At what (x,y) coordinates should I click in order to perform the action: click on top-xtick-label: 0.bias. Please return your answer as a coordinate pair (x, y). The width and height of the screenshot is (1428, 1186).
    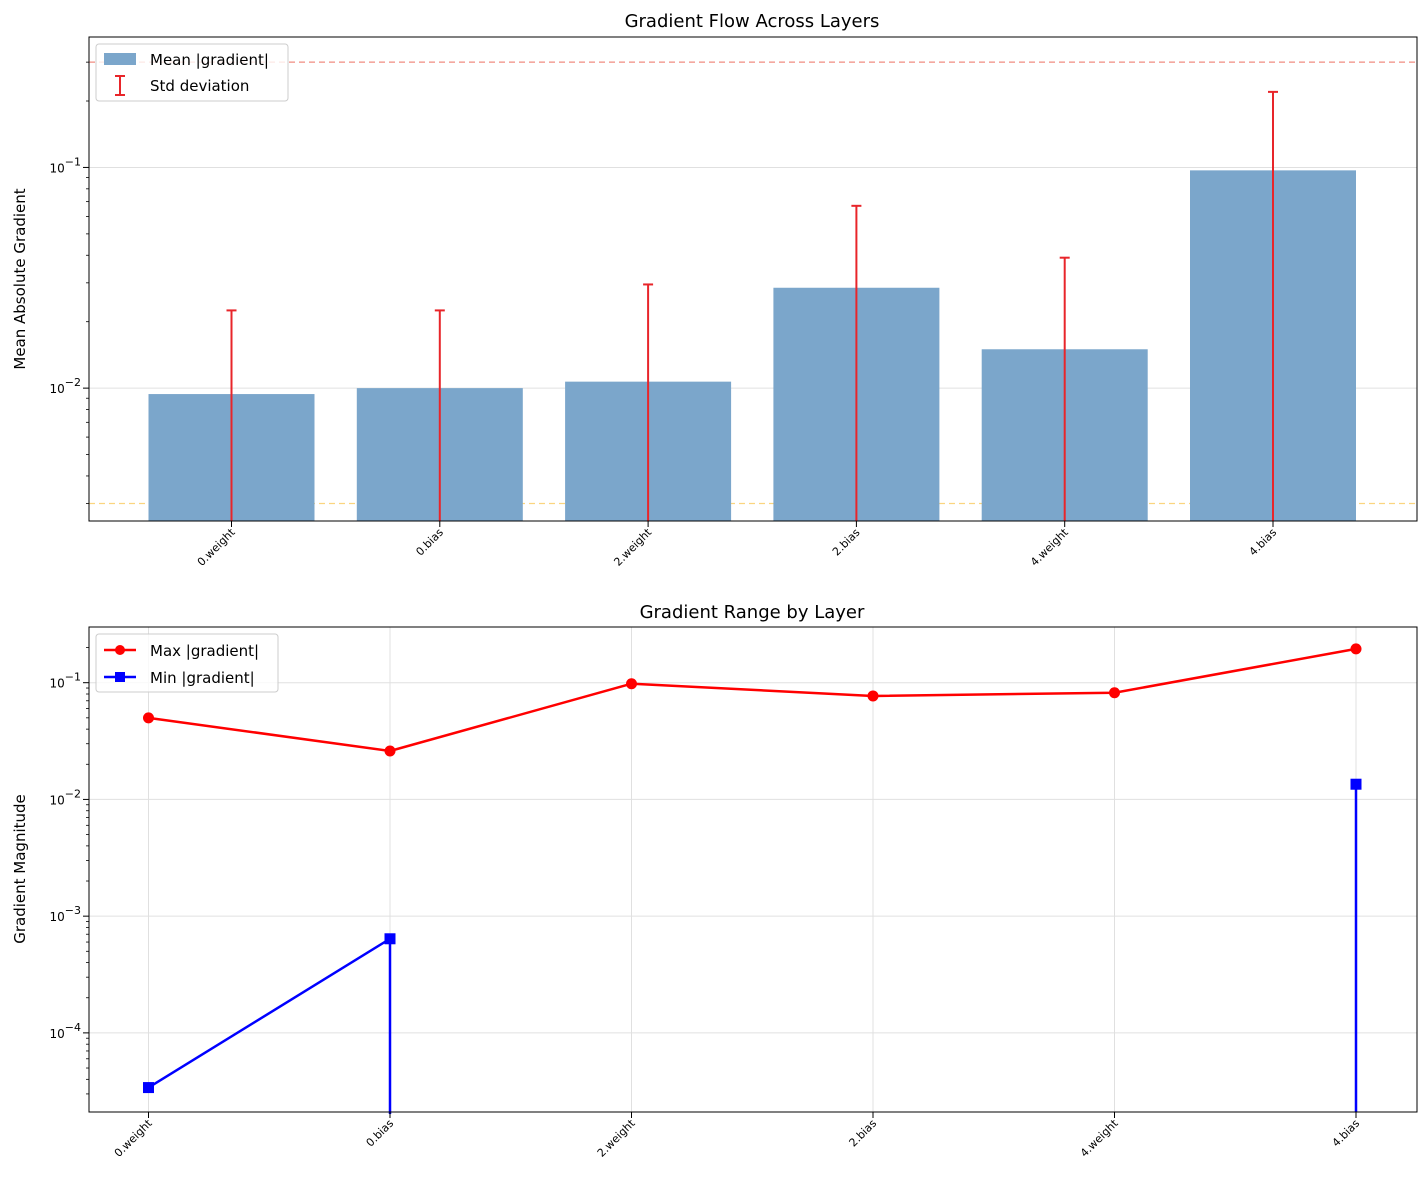
    Looking at the image, I should click on (429, 542).